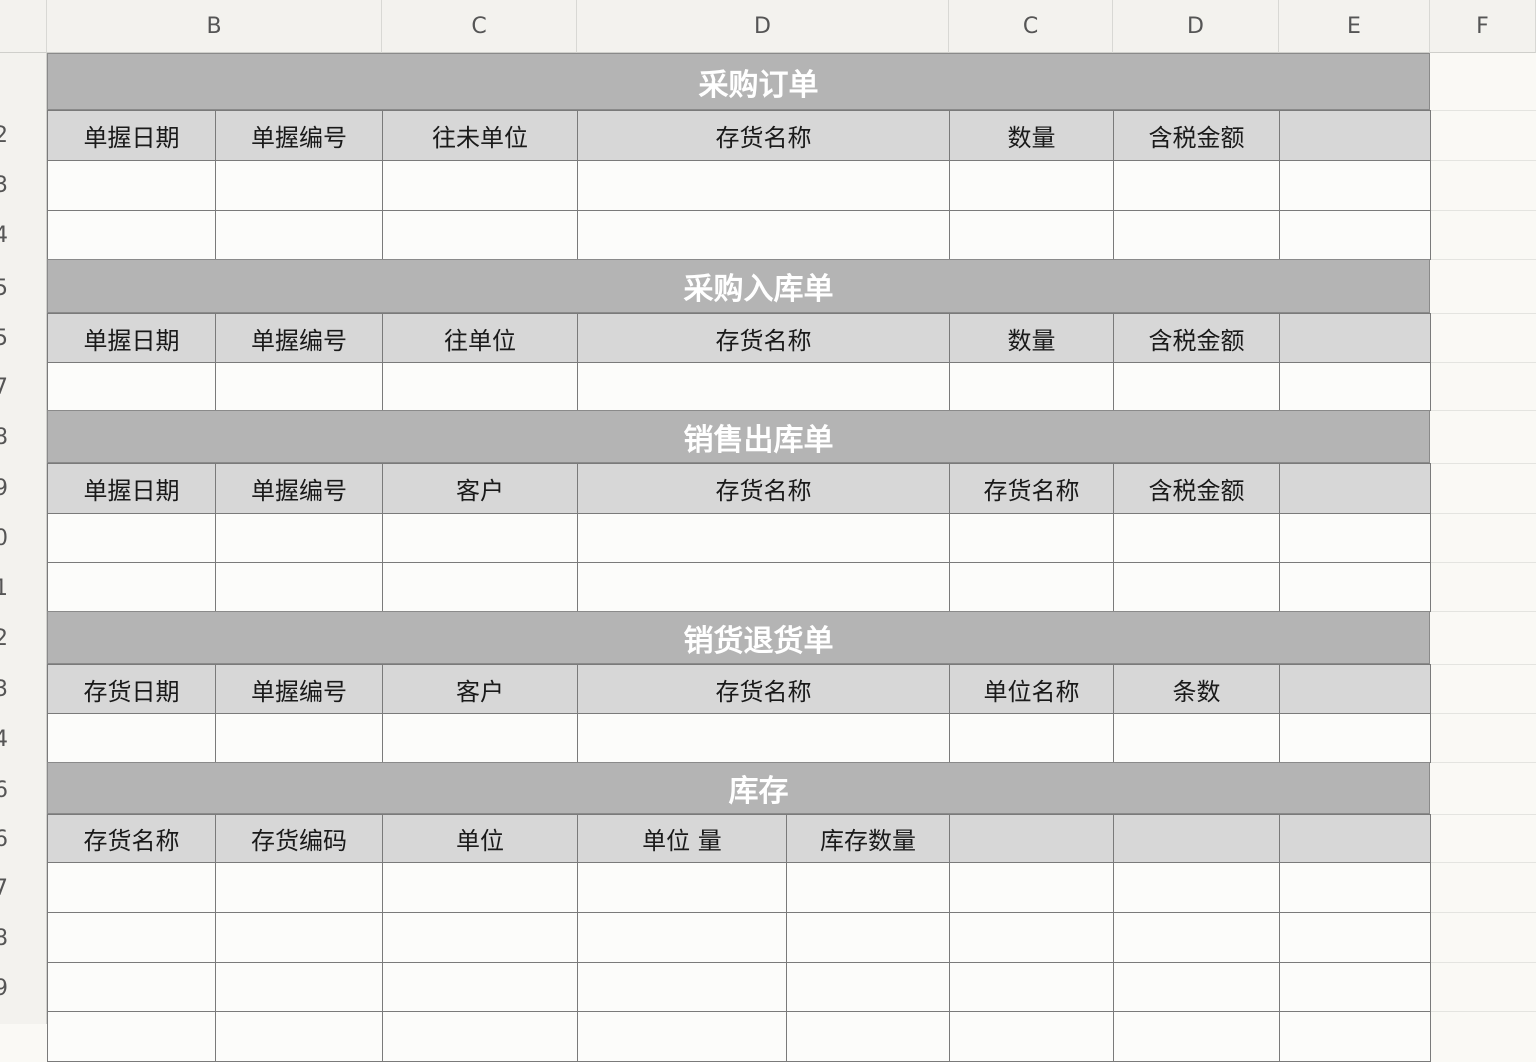 This screenshot has width=1536, height=1062. What do you see at coordinates (480, 689) in the screenshot?
I see `column-label-cell: 客户` at bounding box center [480, 689].